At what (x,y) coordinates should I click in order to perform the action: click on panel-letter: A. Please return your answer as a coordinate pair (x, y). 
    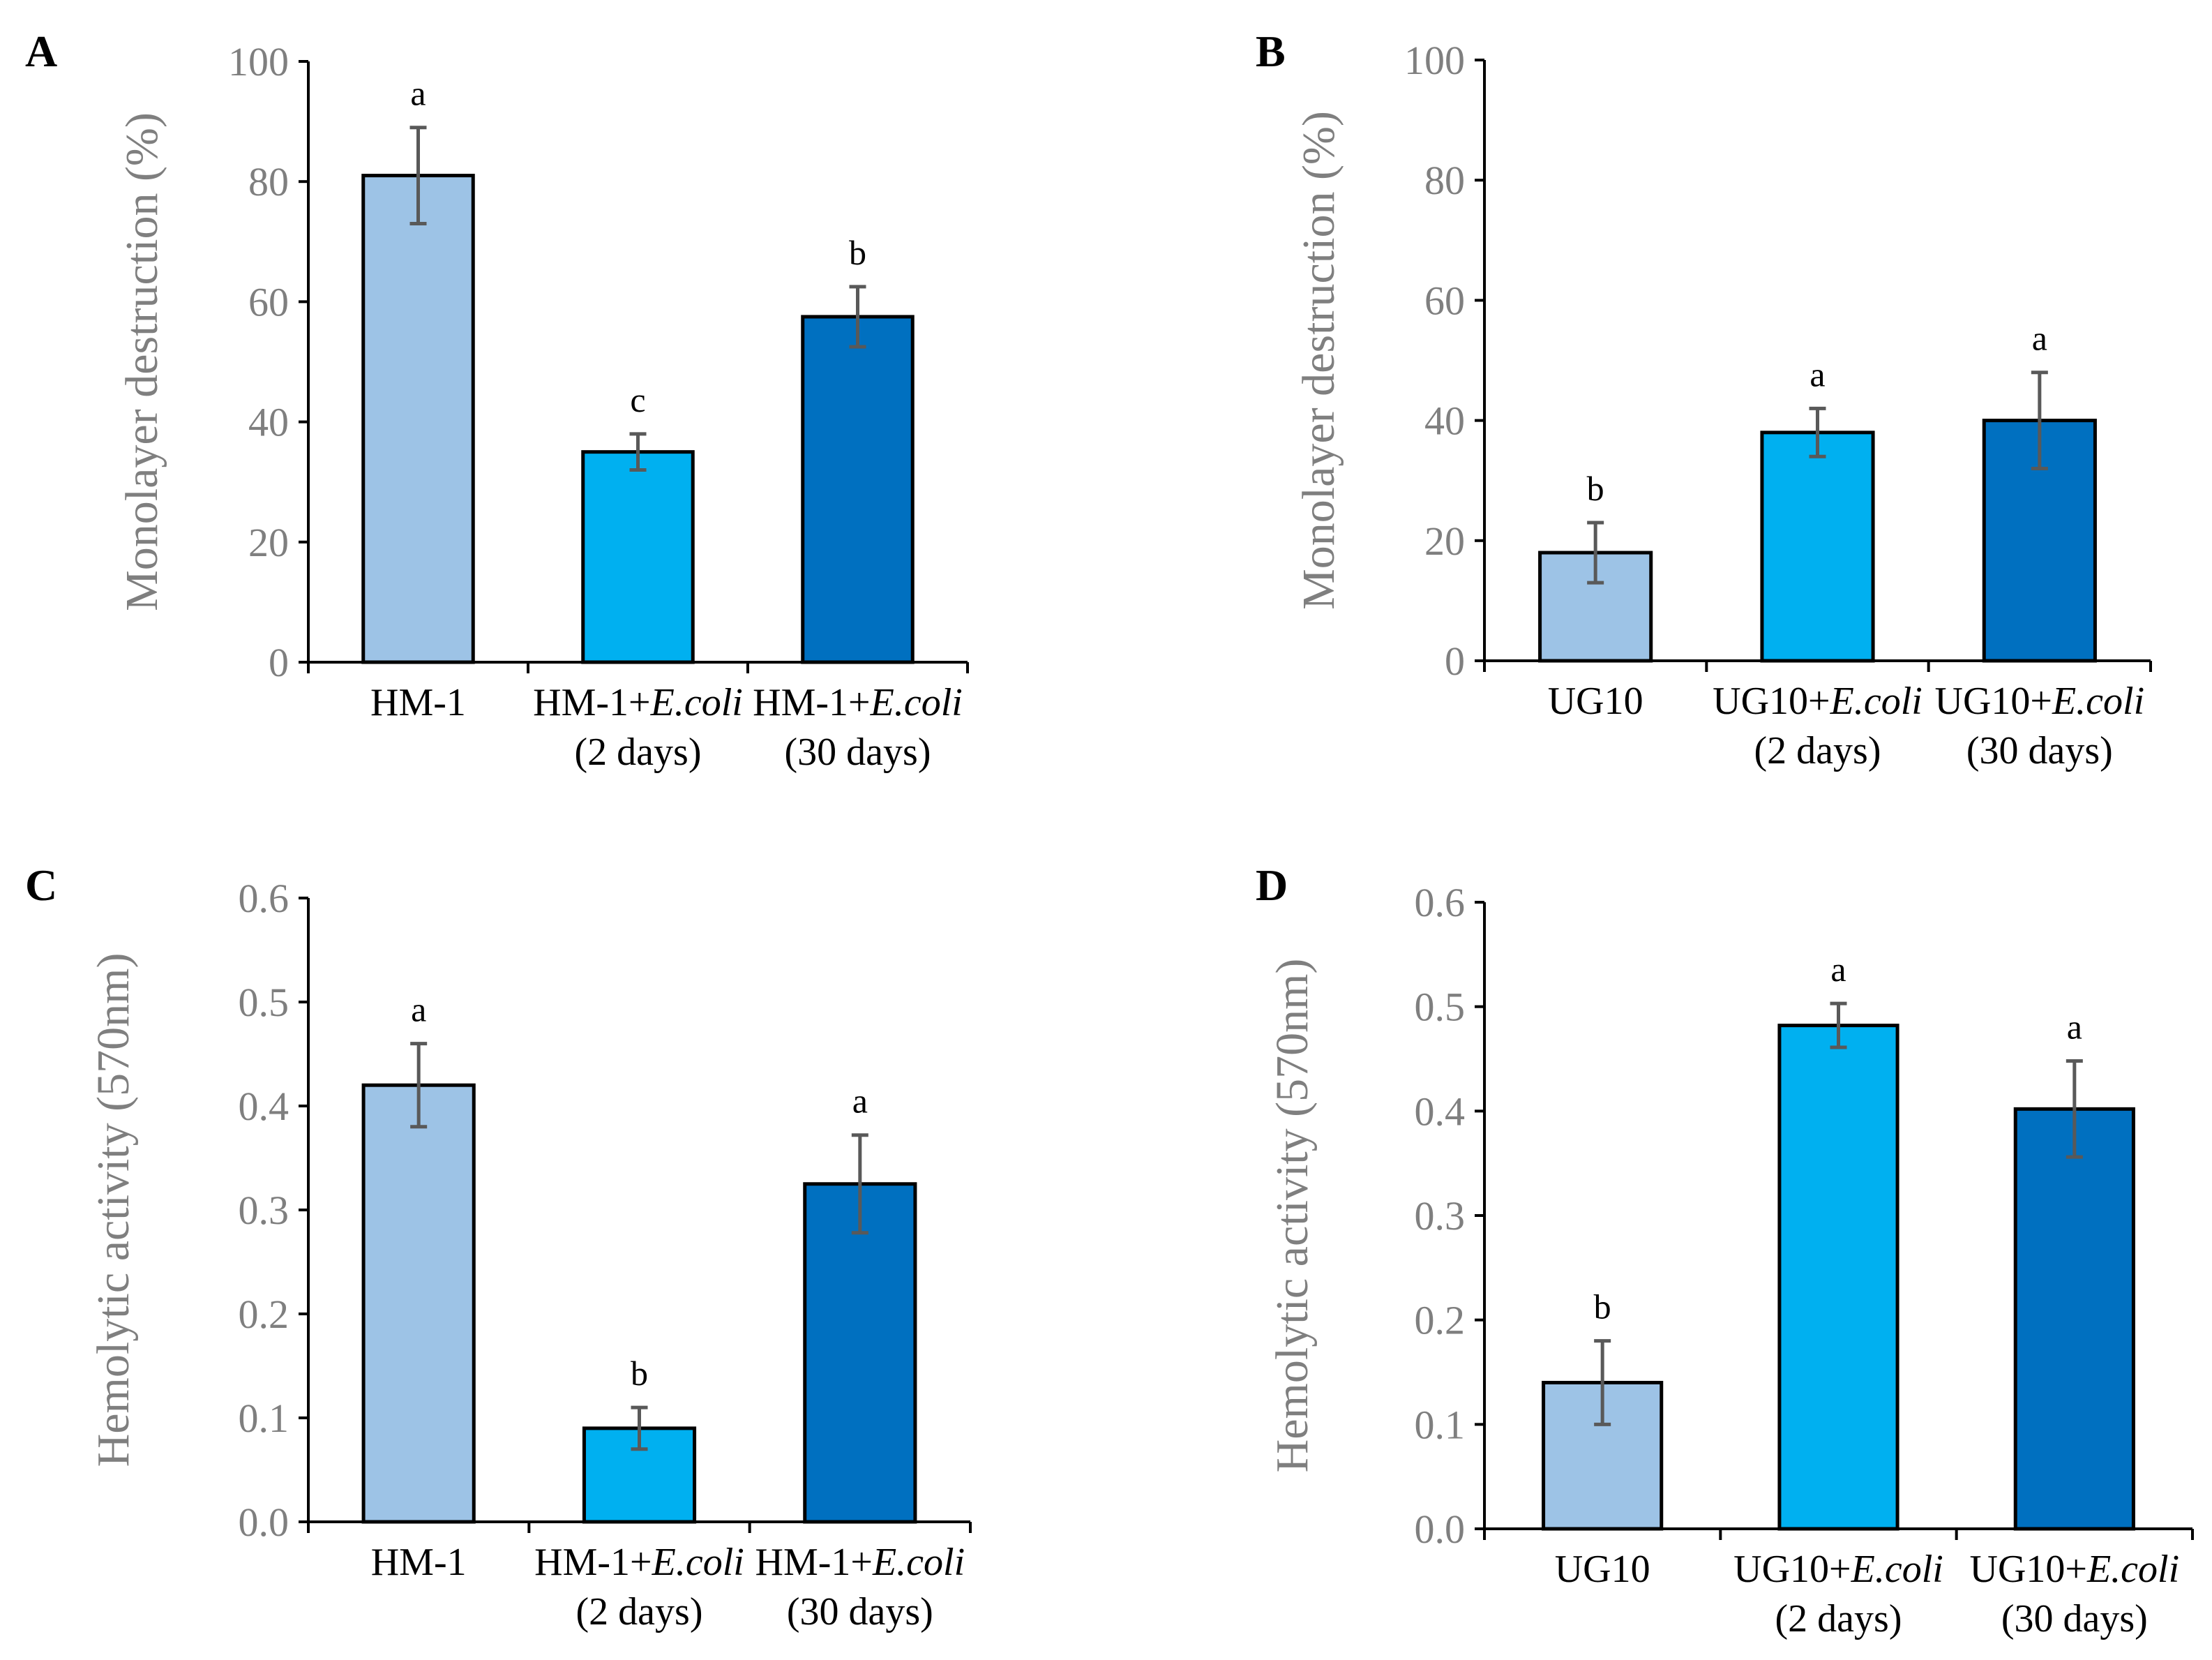
    Looking at the image, I should click on (41, 51).